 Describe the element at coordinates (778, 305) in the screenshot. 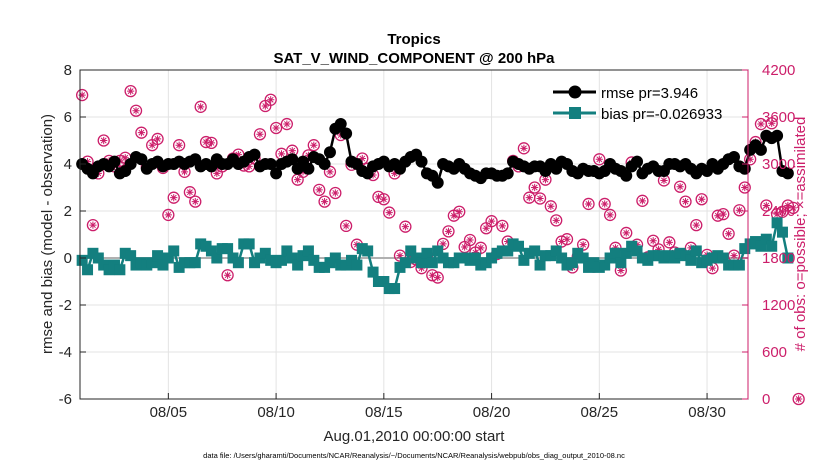

I see `right-tick-label: 1200` at that location.